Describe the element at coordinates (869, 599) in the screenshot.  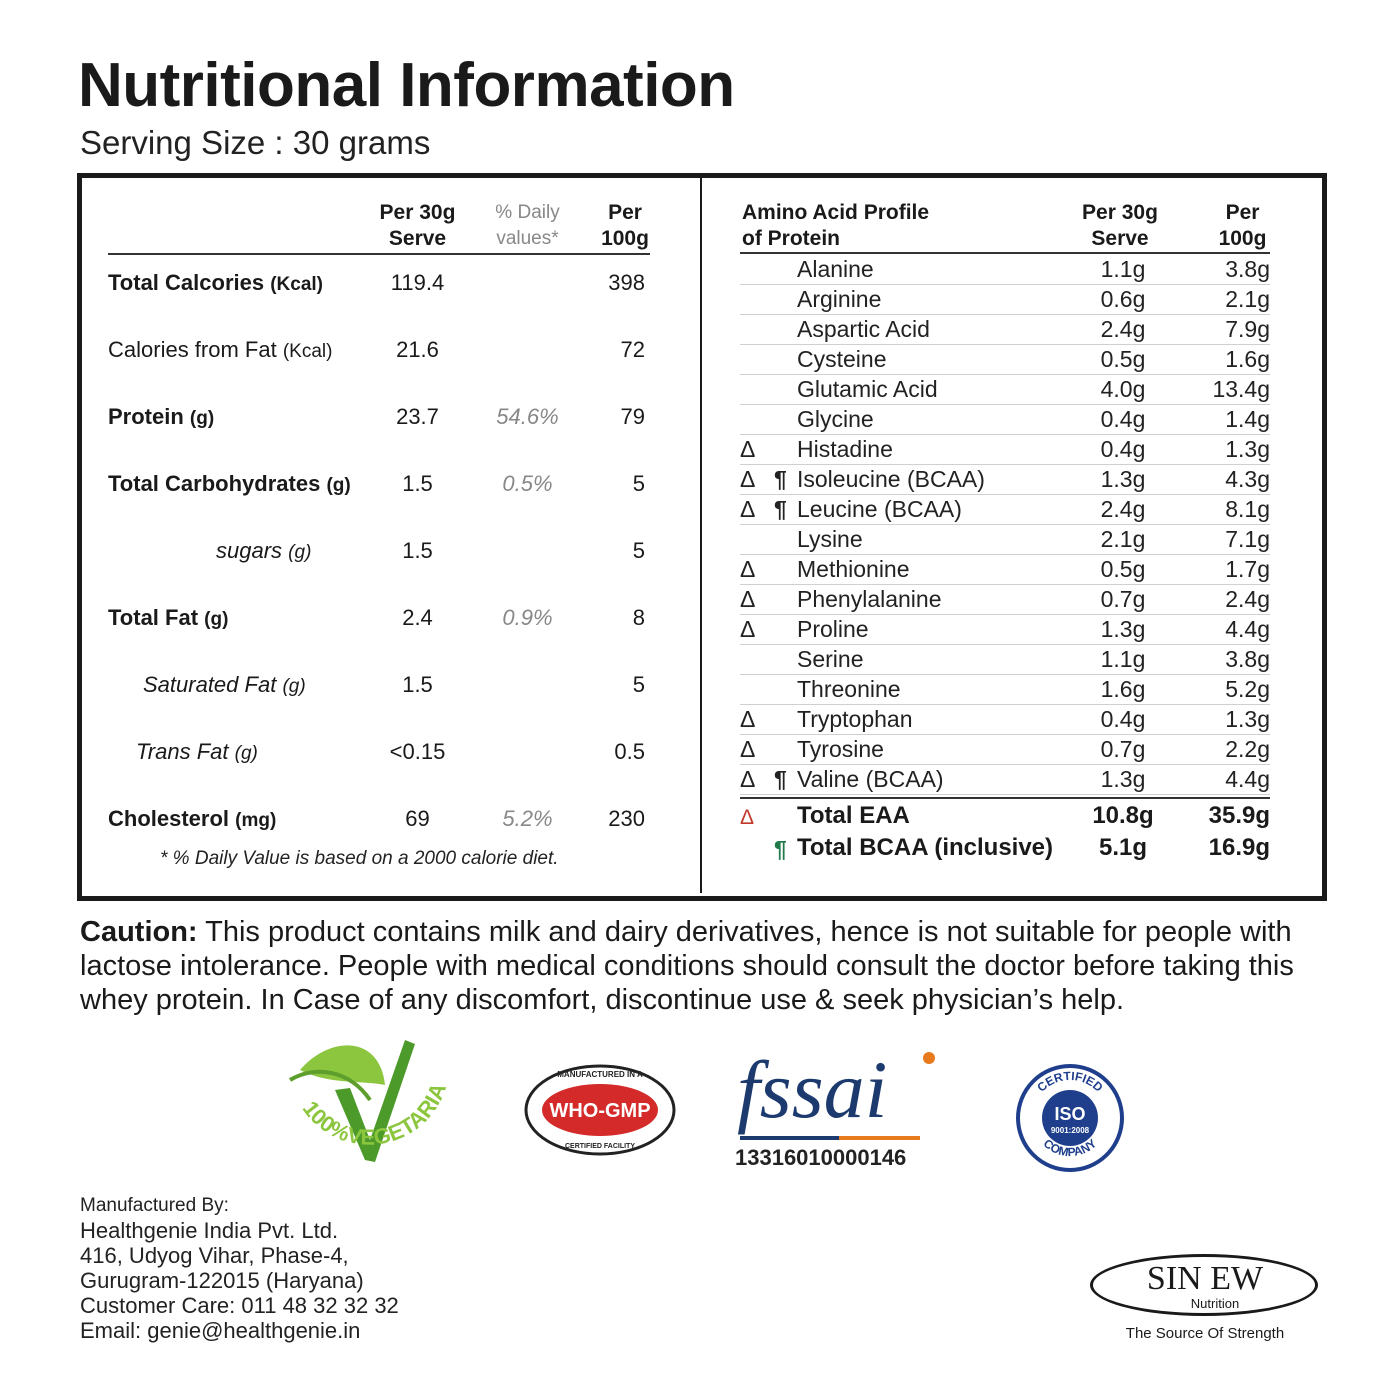
I see `amino-name: Phenylalanine` at that location.